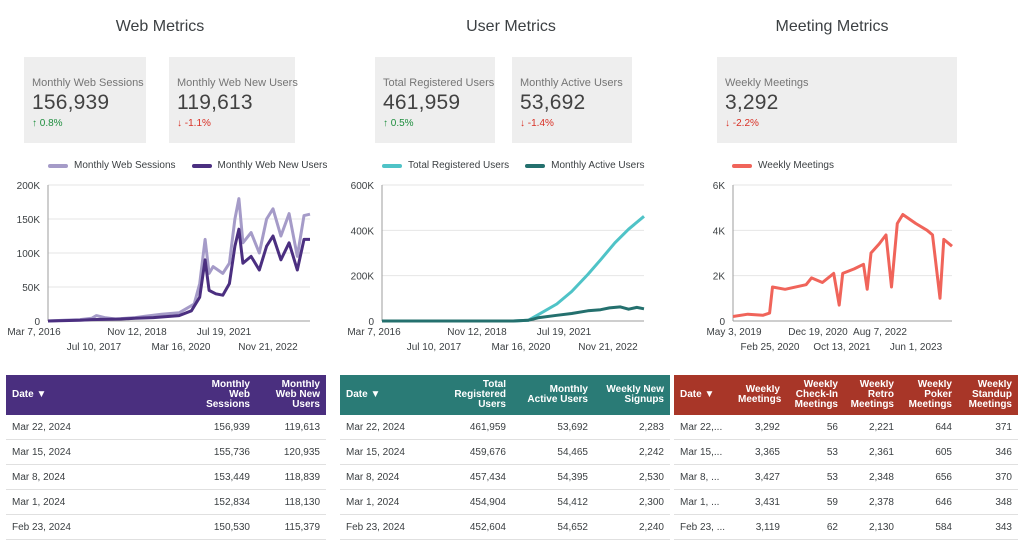  Describe the element at coordinates (846, 527) in the screenshot. I see `table-row: Feb 23, ... 3,119 62 2,130 584 343` at that location.